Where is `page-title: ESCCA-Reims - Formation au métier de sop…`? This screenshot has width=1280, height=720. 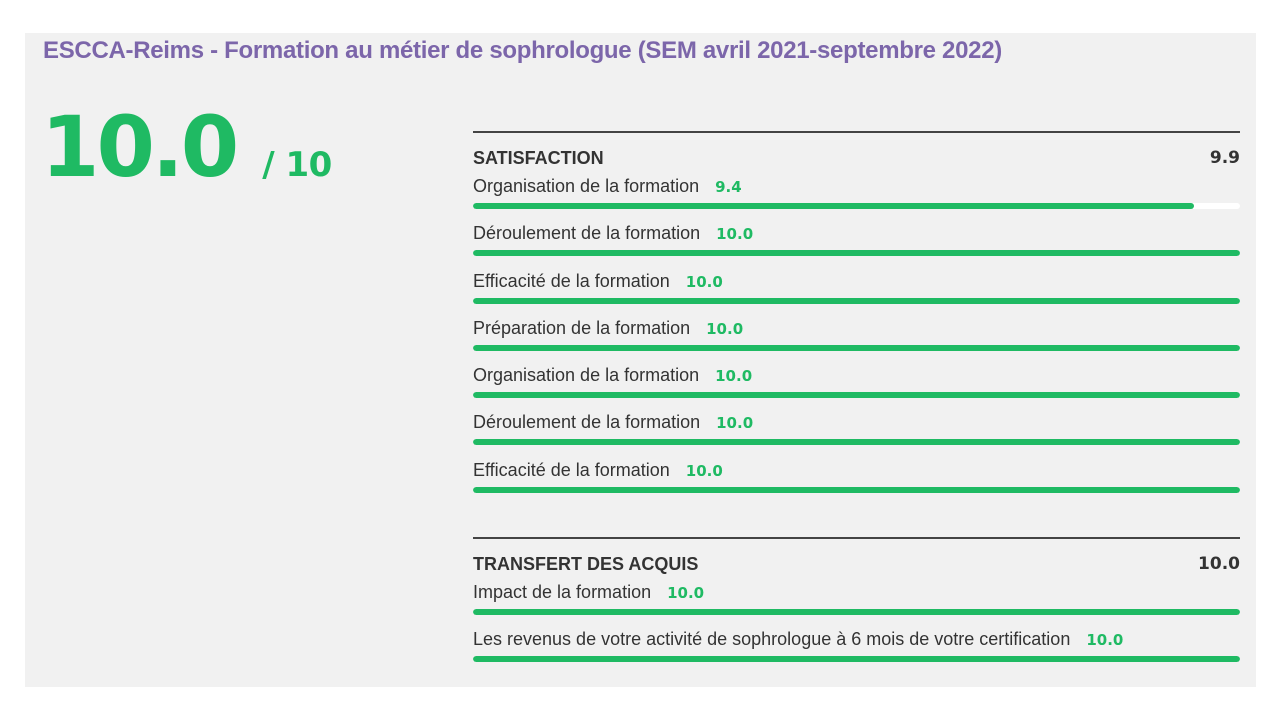
page-title: ESCCA-Reims - Formation au métier de sop… is located at coordinates (522, 50).